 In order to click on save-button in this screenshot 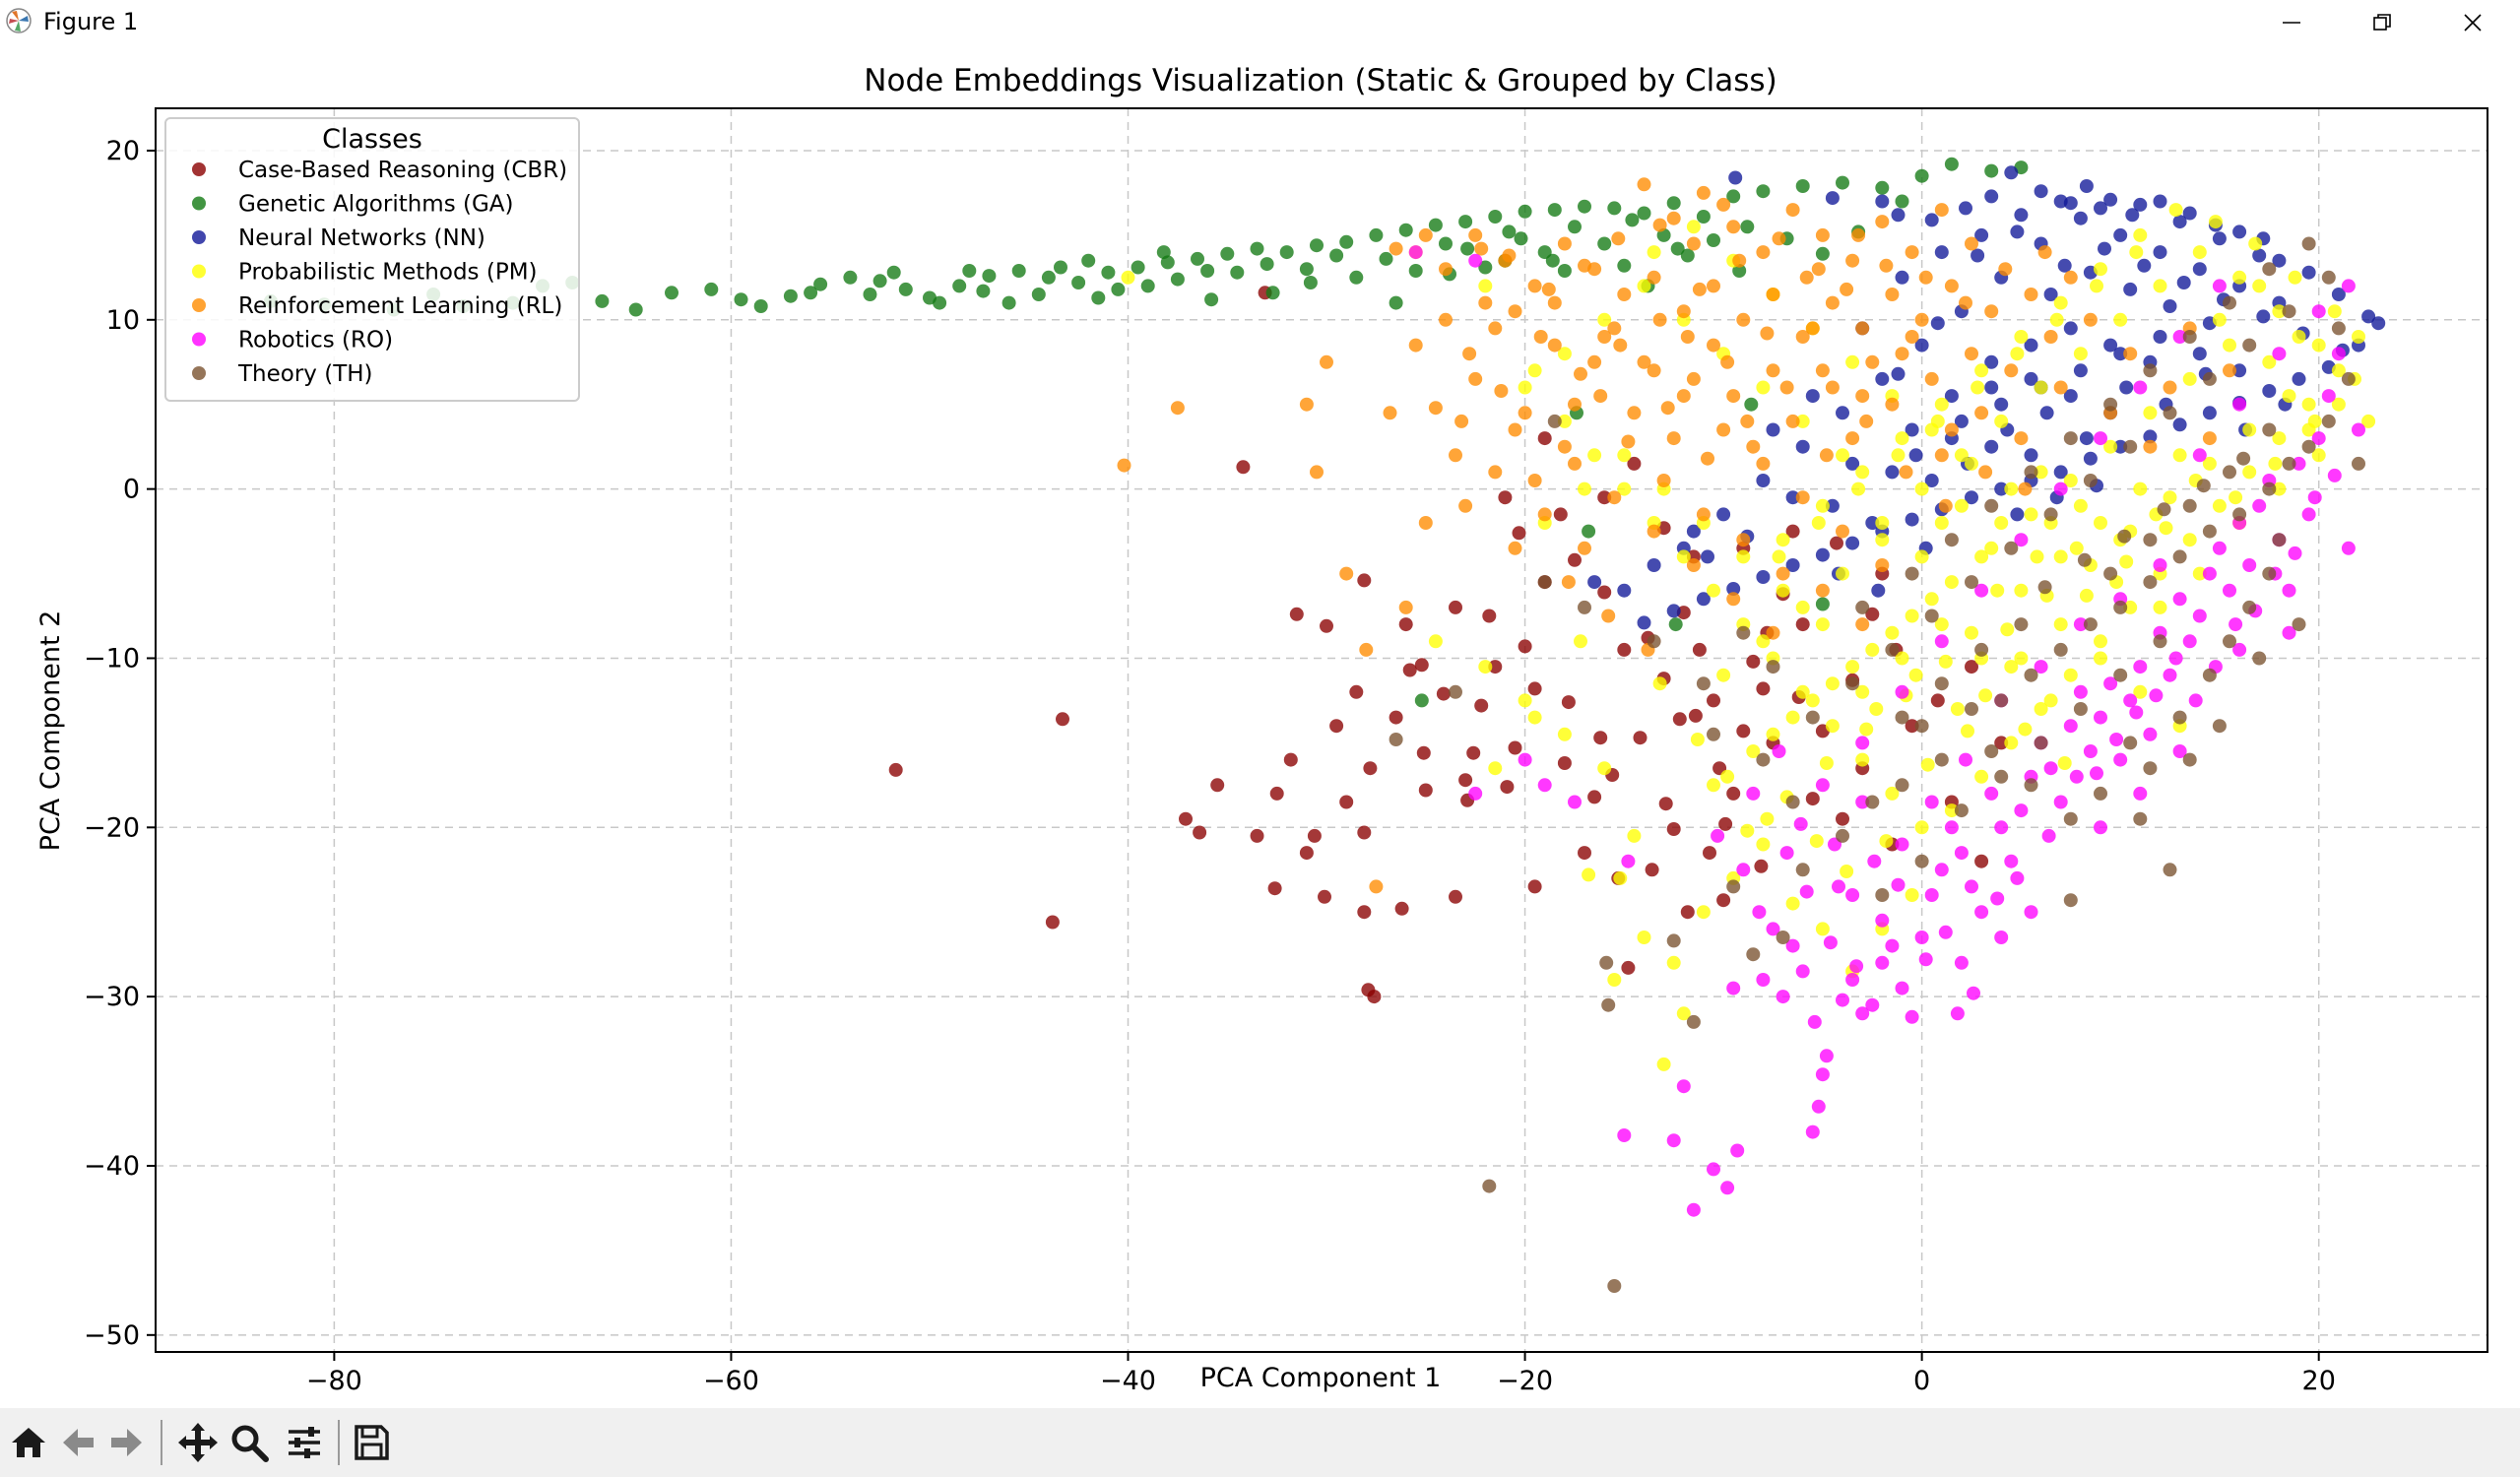, I will do `click(371, 1442)`.